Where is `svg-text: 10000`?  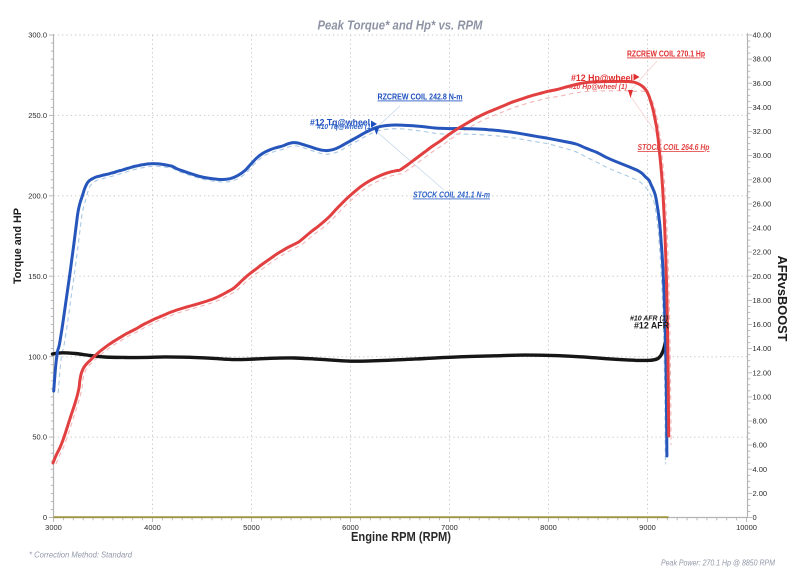 svg-text: 10000 is located at coordinates (746, 527).